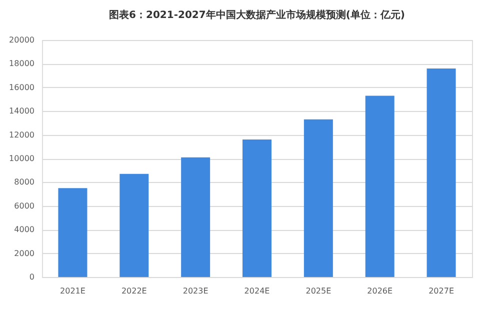  Describe the element at coordinates (257, 291) in the screenshot. I see `x-tick-label: 2024E` at that location.